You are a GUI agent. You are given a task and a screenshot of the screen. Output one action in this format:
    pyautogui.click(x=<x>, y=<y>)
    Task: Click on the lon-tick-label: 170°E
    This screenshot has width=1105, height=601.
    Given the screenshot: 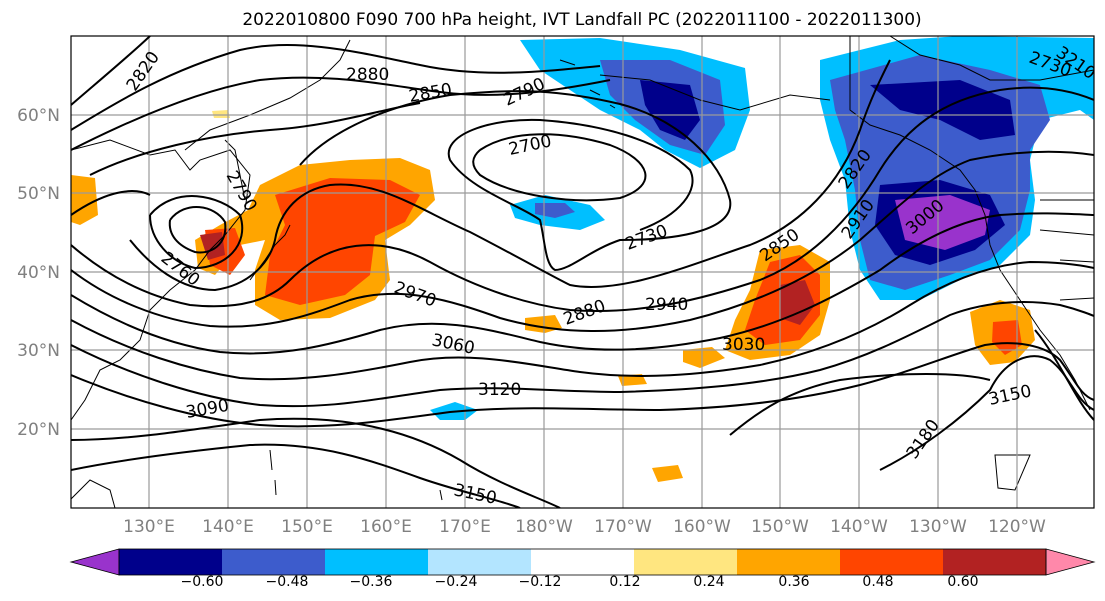 What is the action you would take?
    pyautogui.click(x=465, y=527)
    